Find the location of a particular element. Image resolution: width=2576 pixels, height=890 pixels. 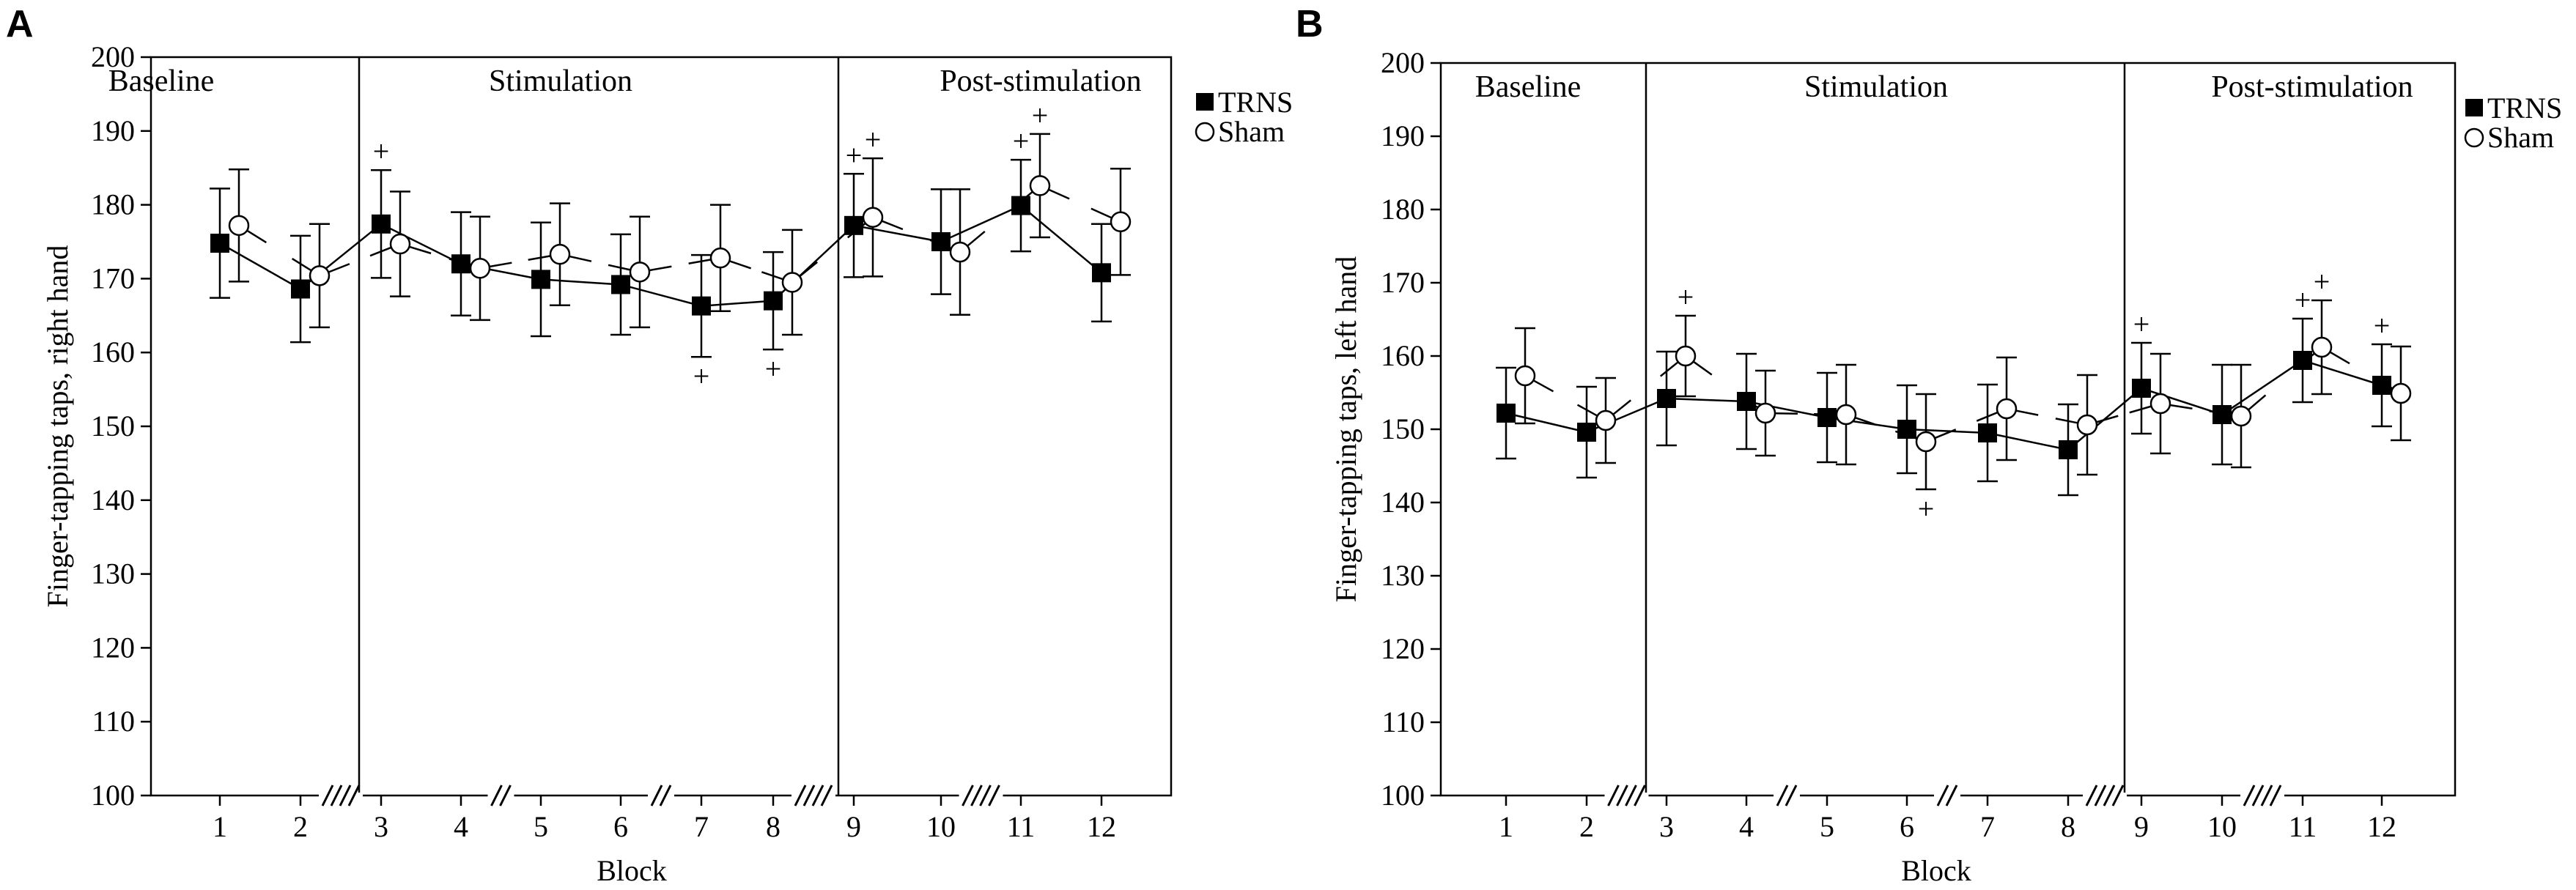

y-tick-label: 200 is located at coordinates (113, 56).